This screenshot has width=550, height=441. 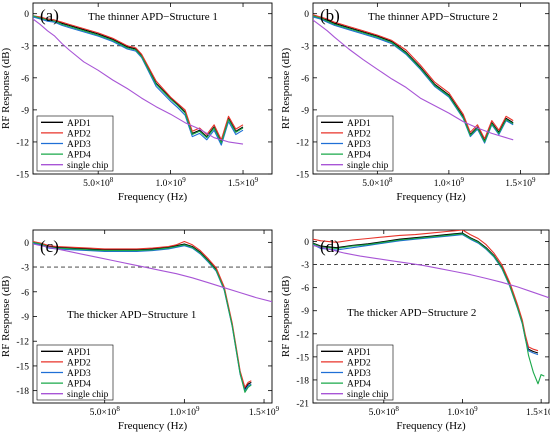 I want to click on y-tick-label: -21, so click(x=302, y=405).